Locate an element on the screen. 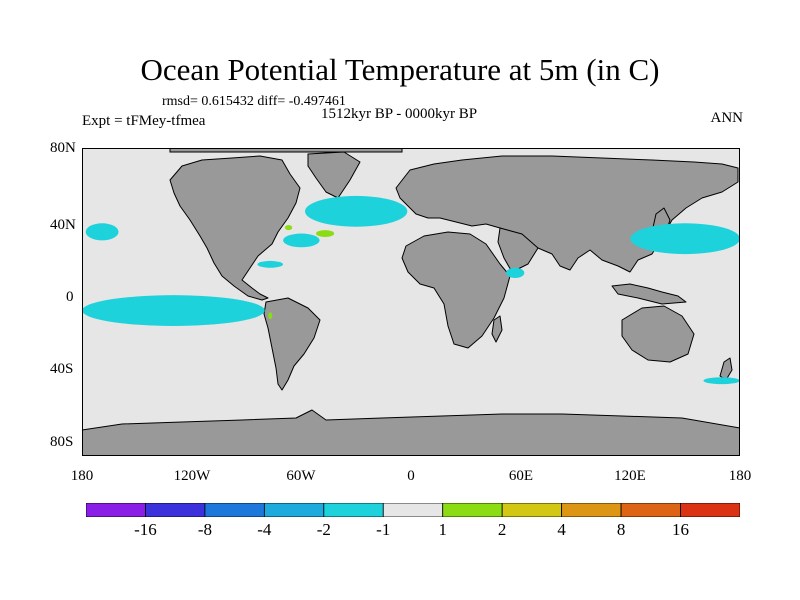 Image resolution: width=800 pixels, height=600 pixels. land-africa is located at coordinates (456, 290).